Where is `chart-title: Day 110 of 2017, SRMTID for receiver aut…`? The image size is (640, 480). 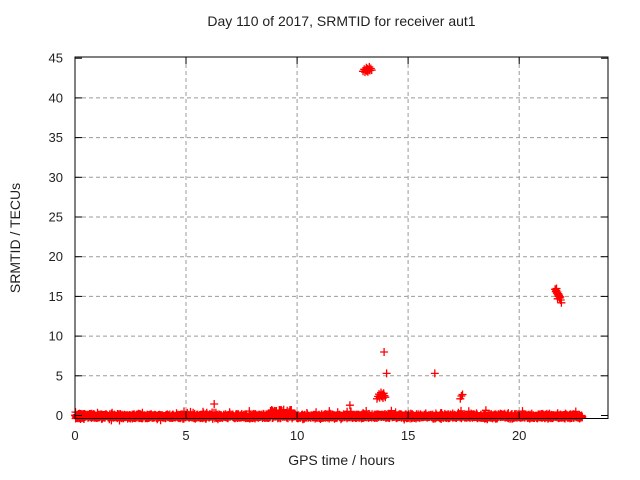 chart-title: Day 110 of 2017, SRMTID for receiver aut… is located at coordinates (341, 21).